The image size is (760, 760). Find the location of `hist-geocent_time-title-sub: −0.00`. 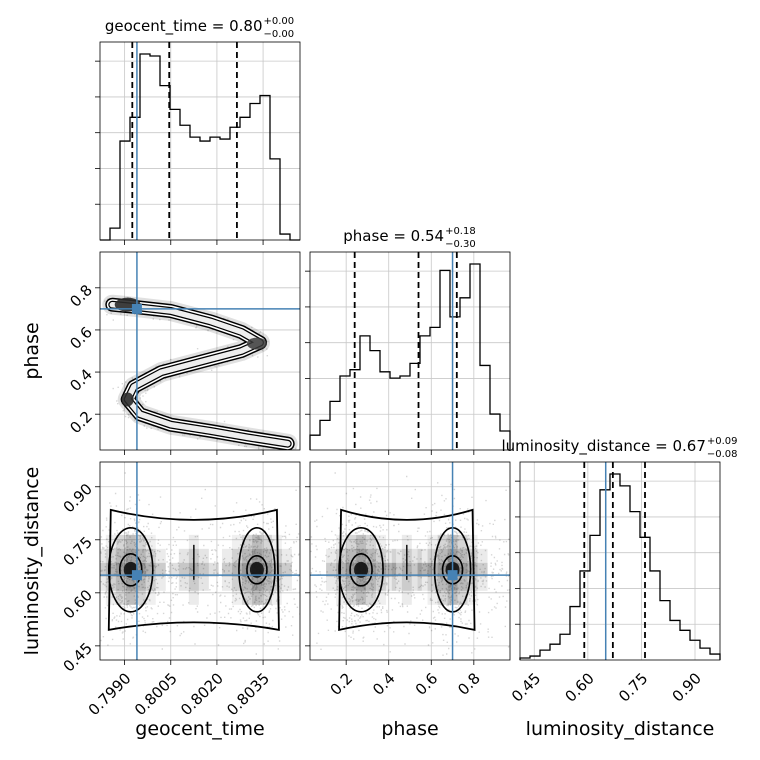

hist-geocent_time-title-sub: −0.00 is located at coordinates (279, 34).